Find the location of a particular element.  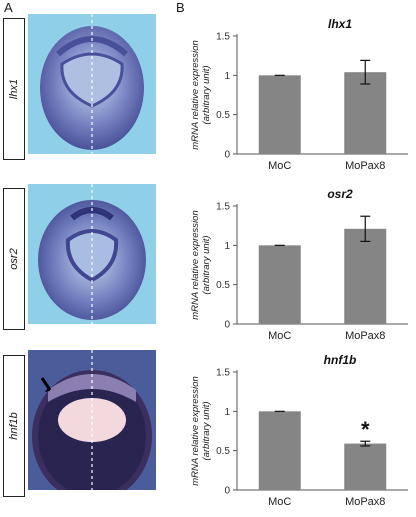

gene-label-osr2: osr2 is located at coordinates (14, 259).